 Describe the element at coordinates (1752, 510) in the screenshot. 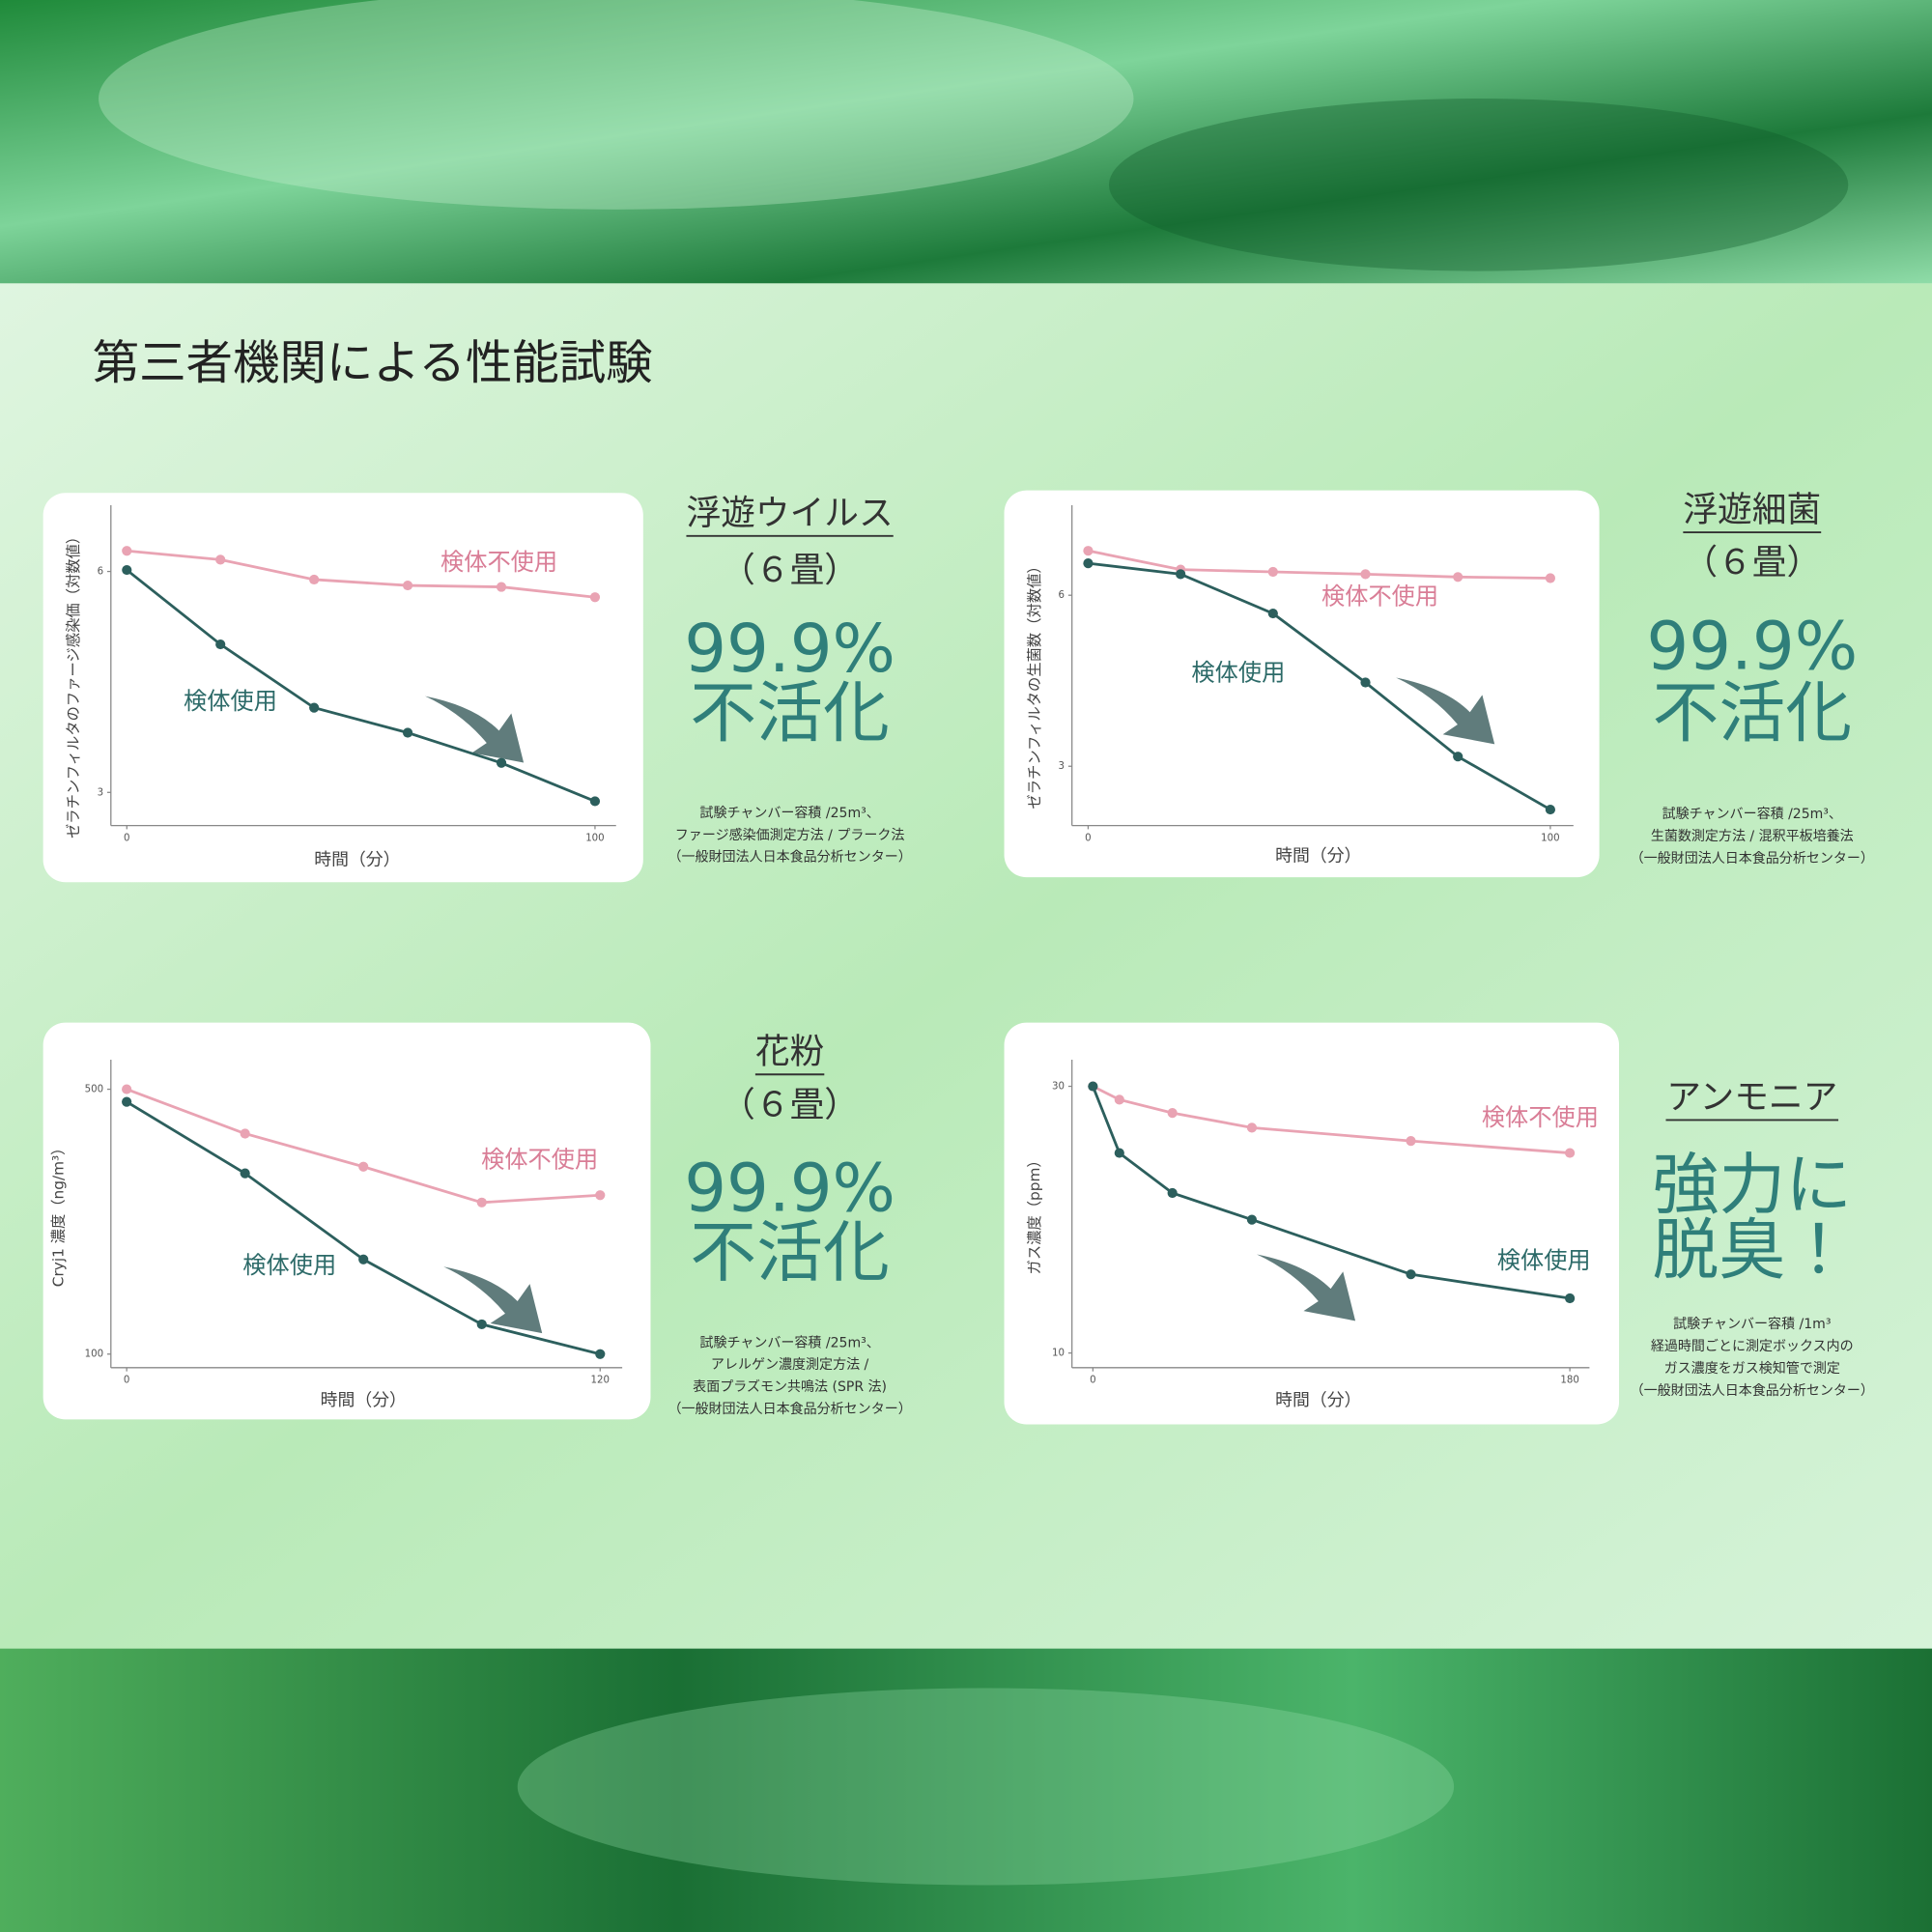

I see `heading: 浮遊細菌` at that location.